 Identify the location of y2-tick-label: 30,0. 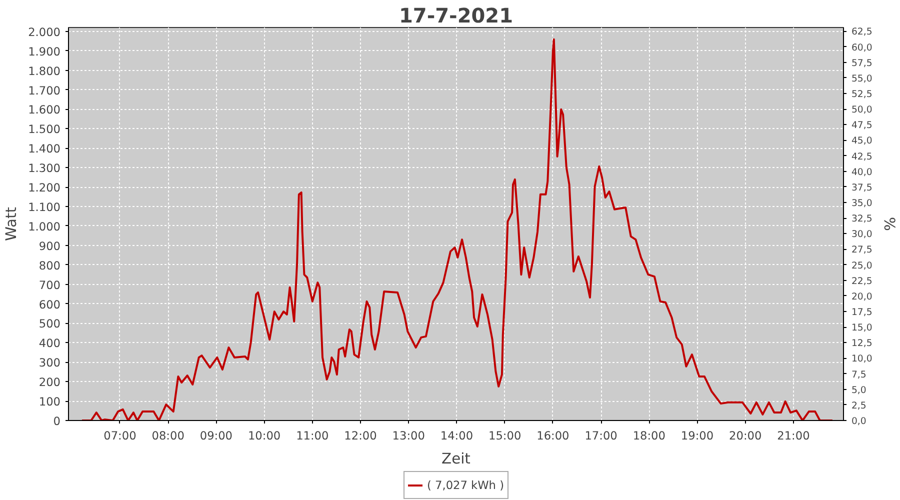
(862, 234).